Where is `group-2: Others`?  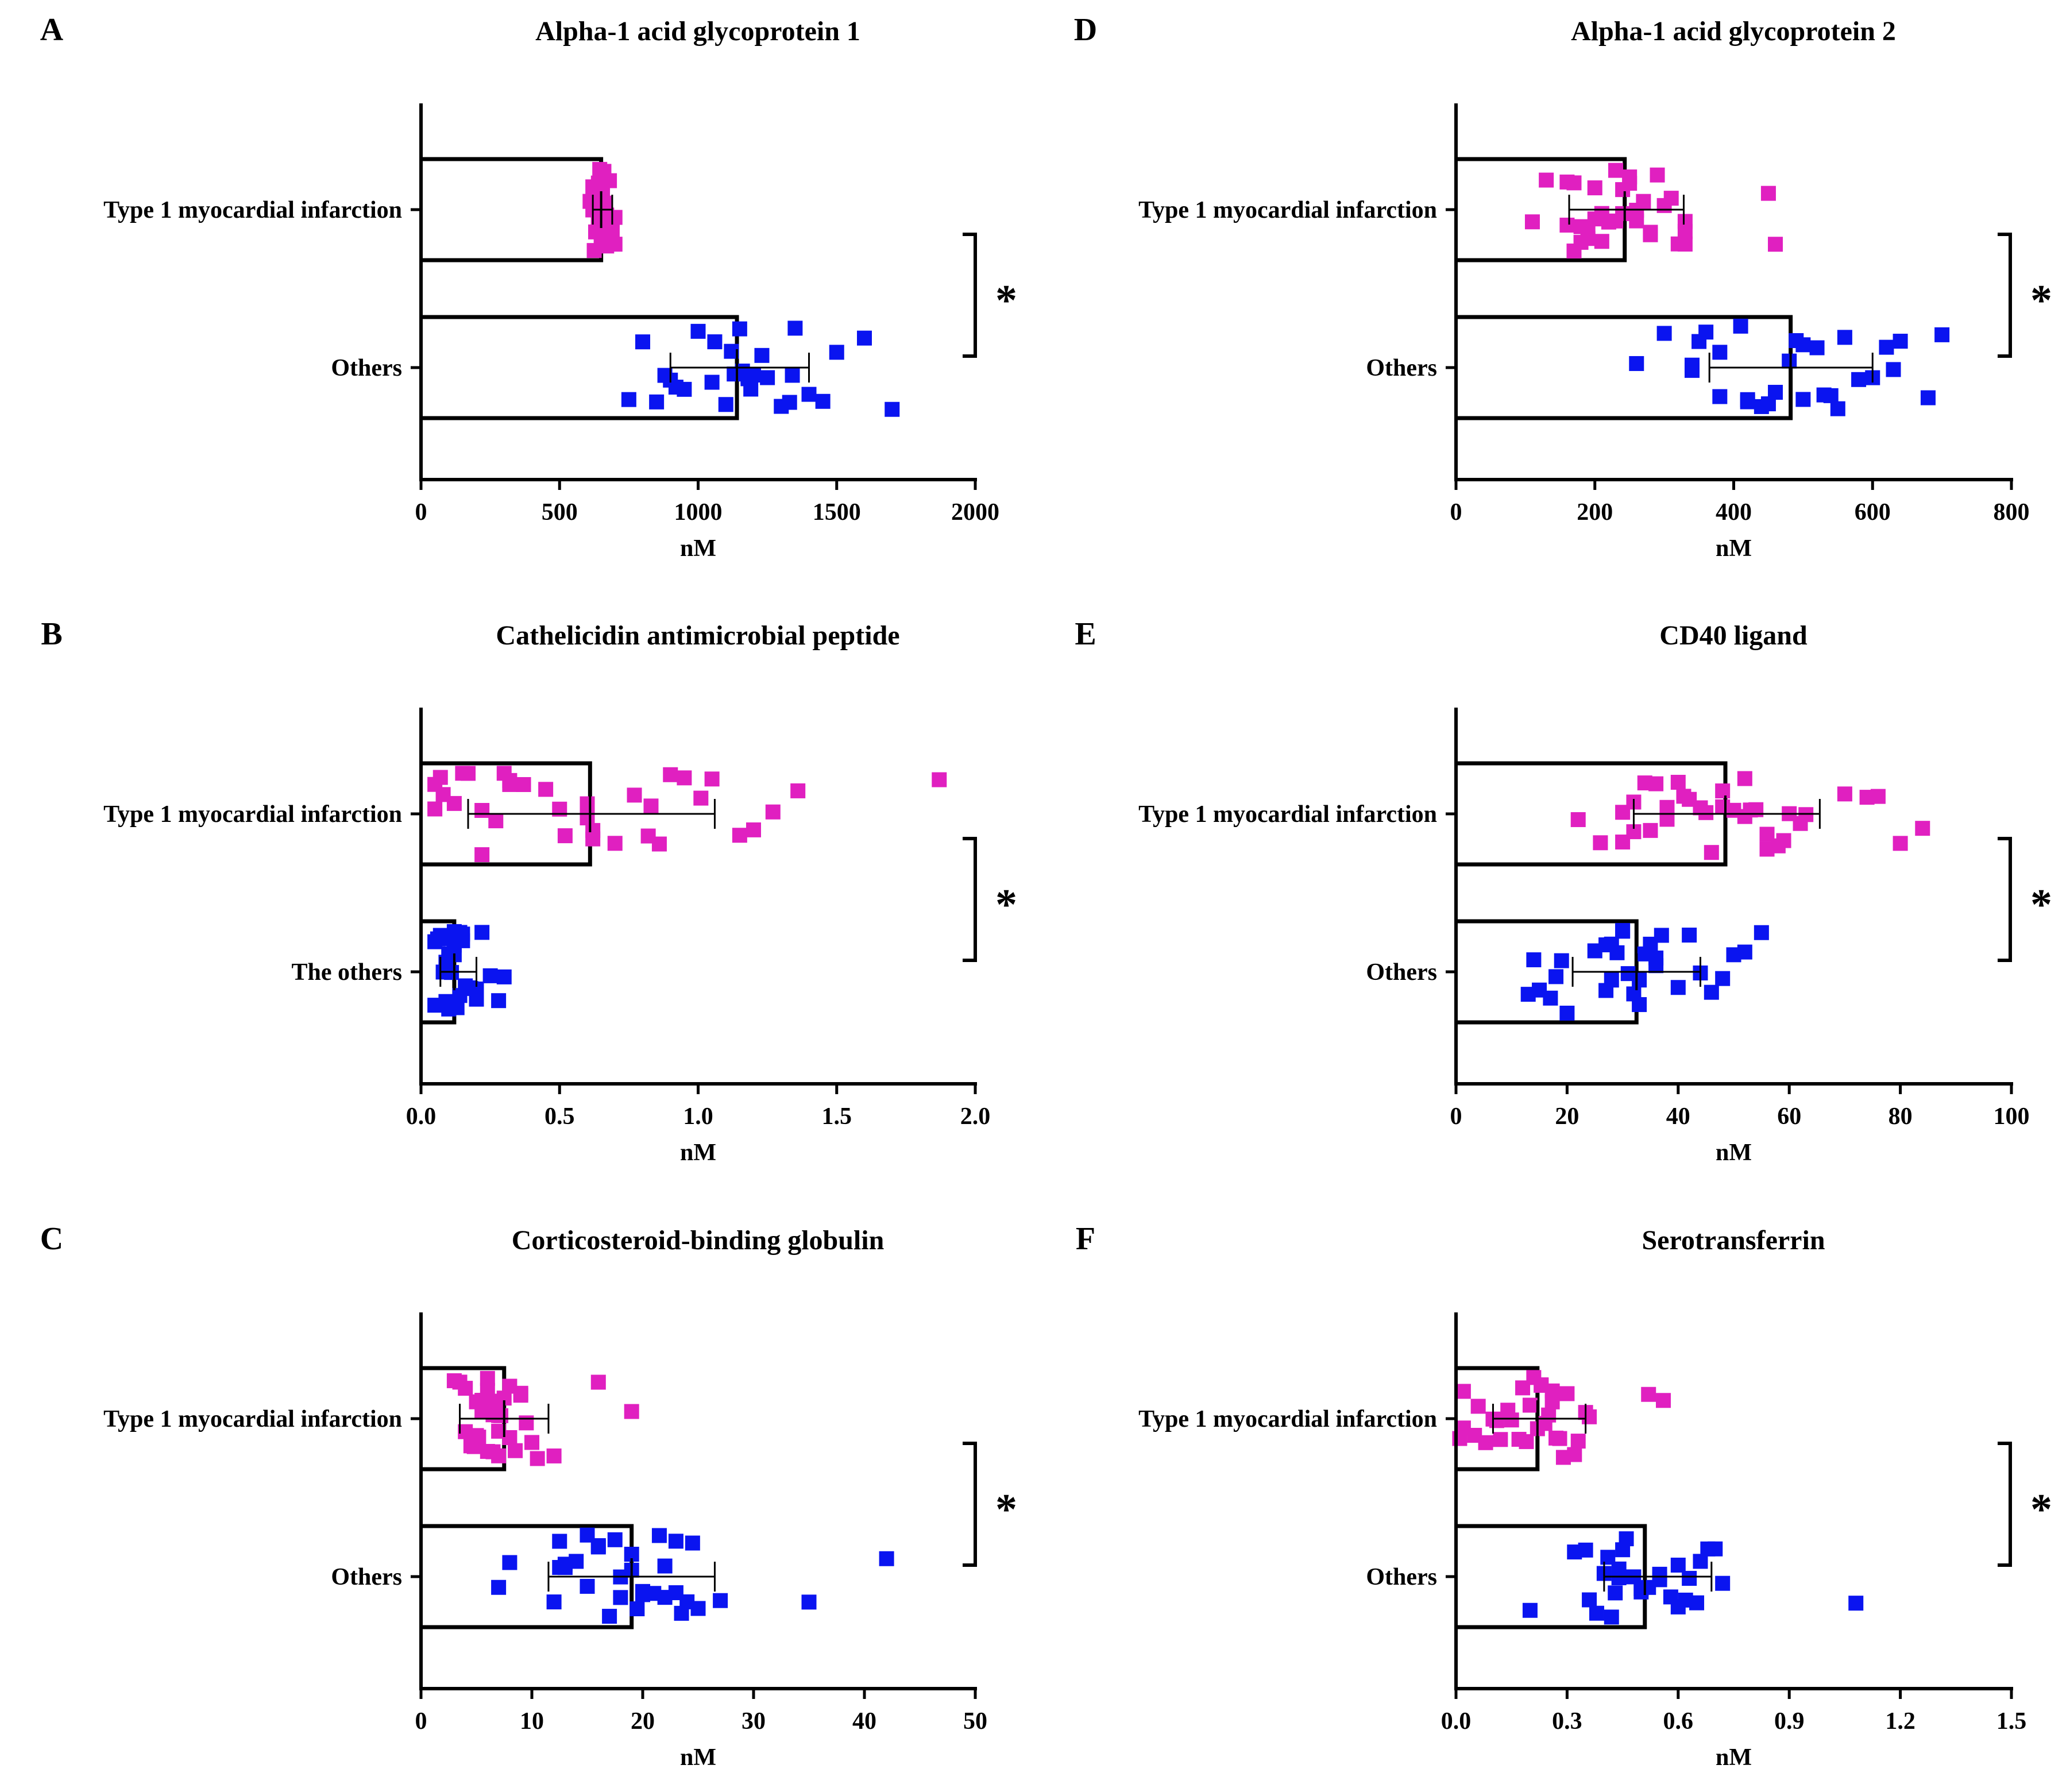
group-2: Others is located at coordinates (1567, 972).